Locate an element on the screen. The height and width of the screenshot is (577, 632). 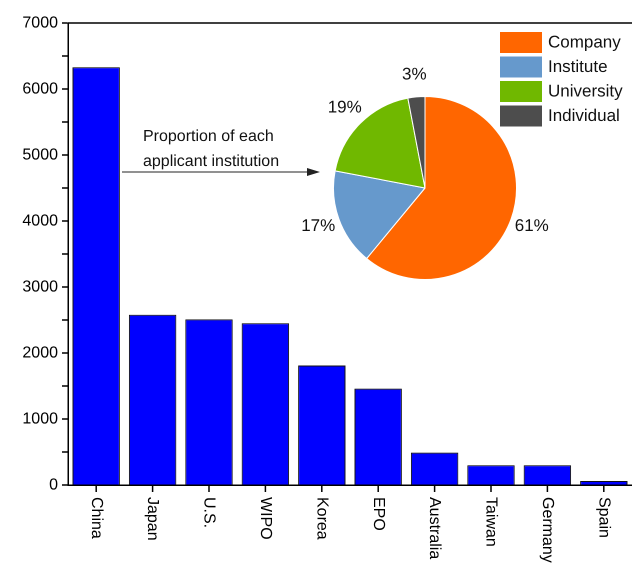
annotation: Proportion of each applicant institution is located at coordinates (211, 149).